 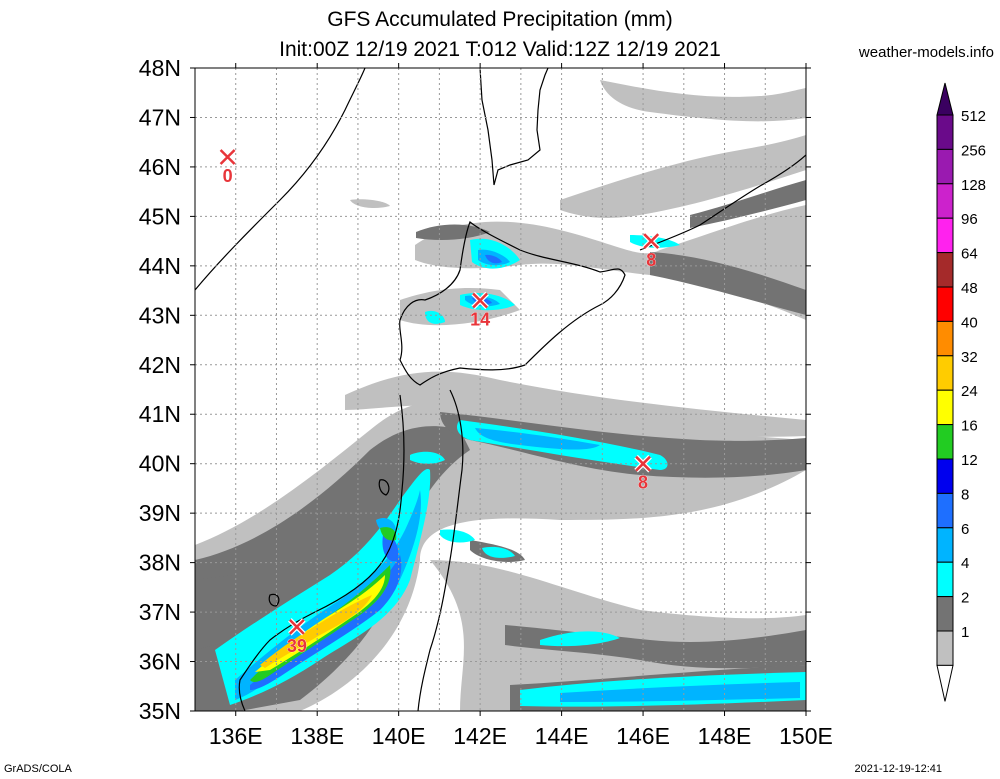 I want to click on colorbar-label: 256, so click(x=973, y=150).